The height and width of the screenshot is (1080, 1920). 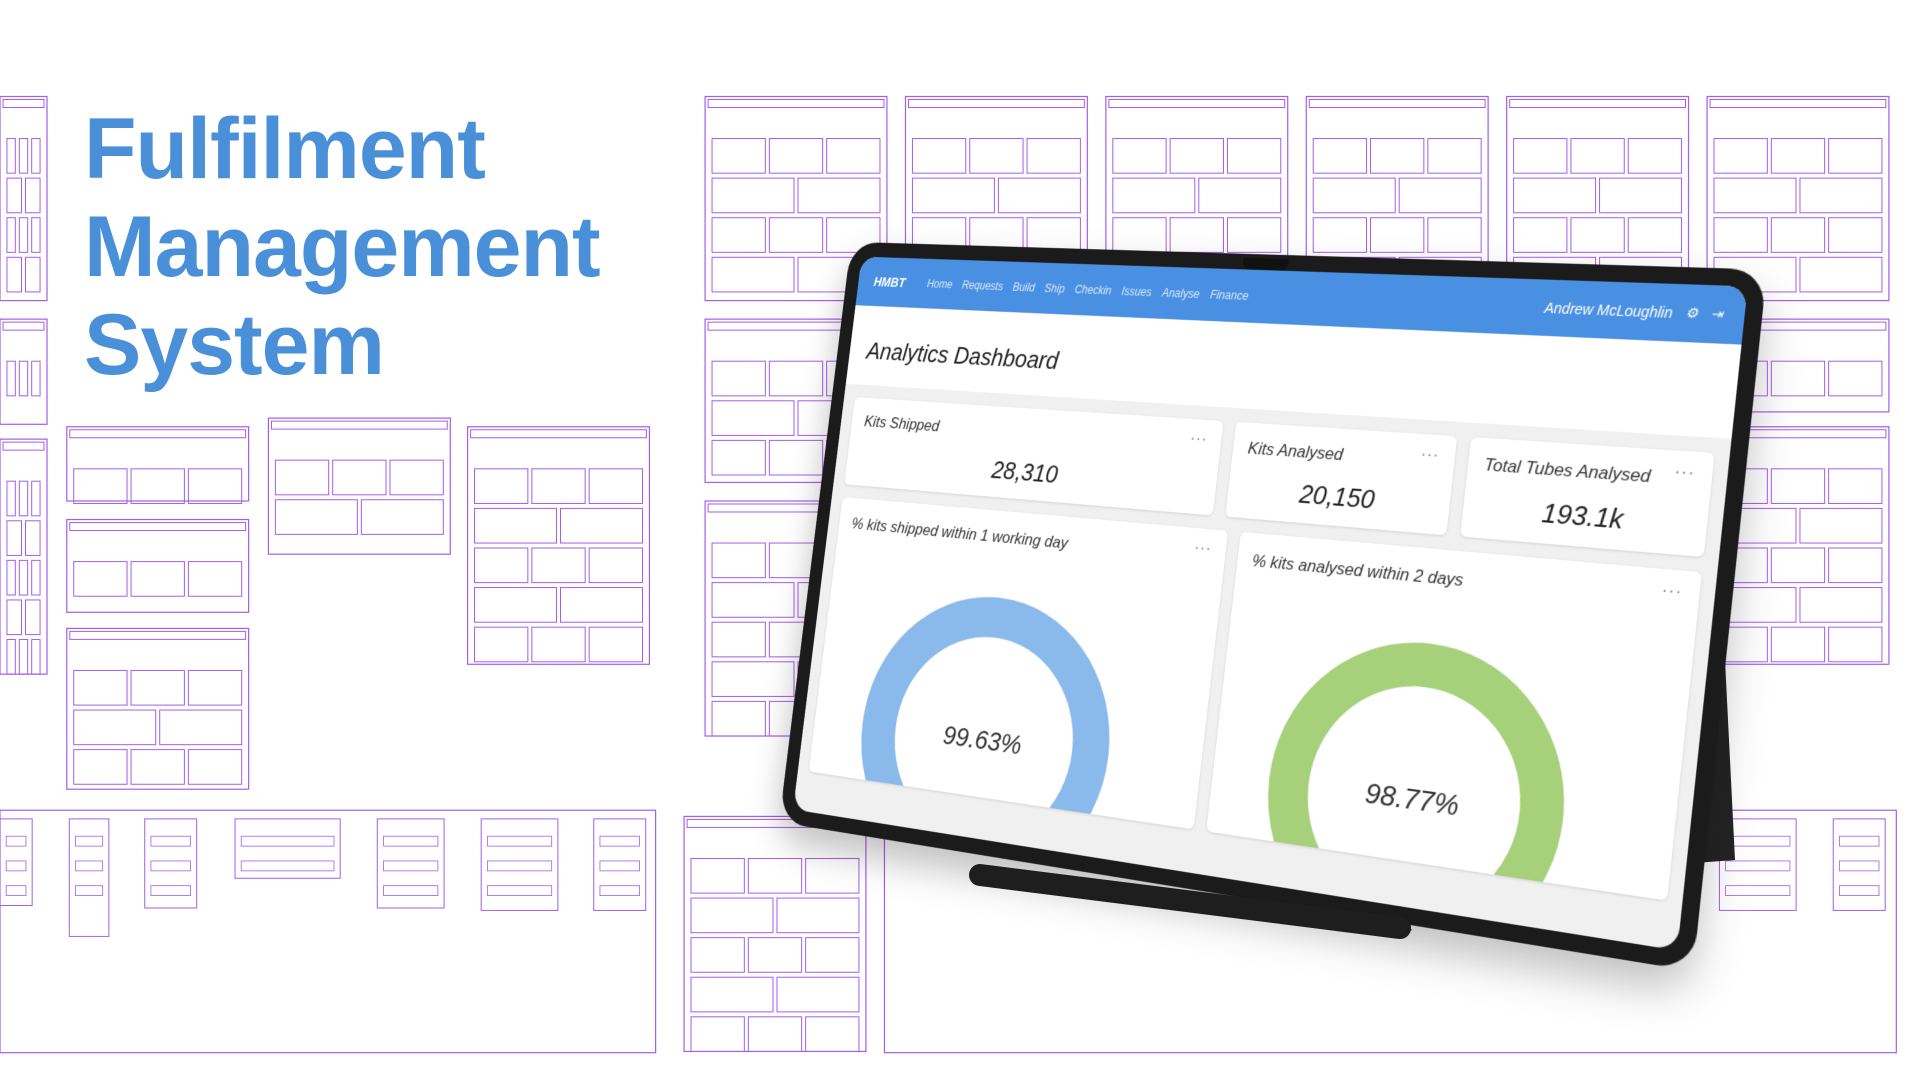 I want to click on stat-value: 193.1k, so click(x=1585, y=517).